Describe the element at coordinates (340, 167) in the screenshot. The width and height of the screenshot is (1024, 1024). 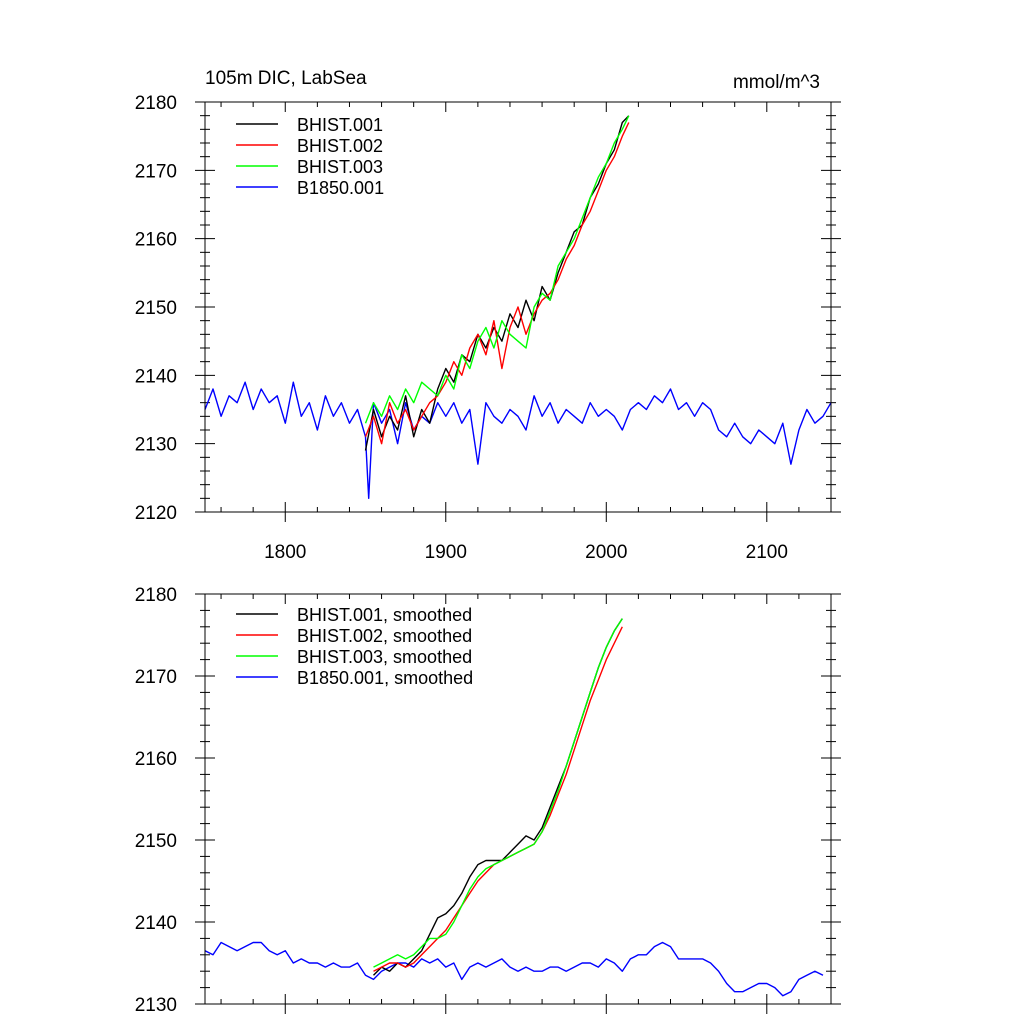
I see `legend-label: BHIST.003` at that location.